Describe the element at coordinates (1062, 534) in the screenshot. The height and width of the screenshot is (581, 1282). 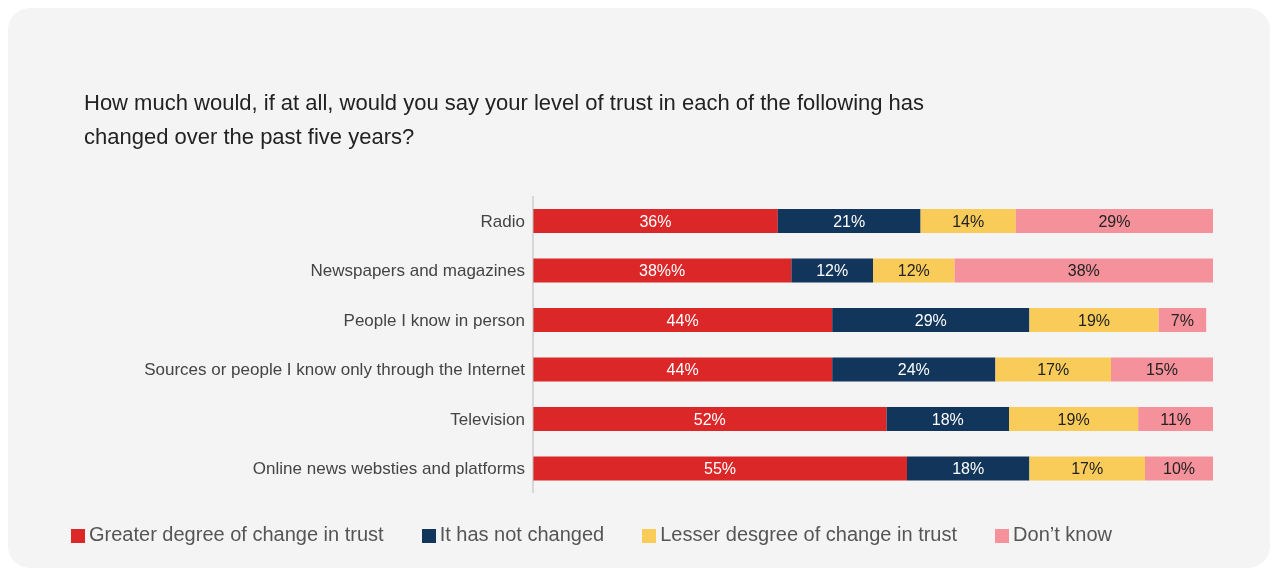
I see `legend-label: Don’t know` at that location.